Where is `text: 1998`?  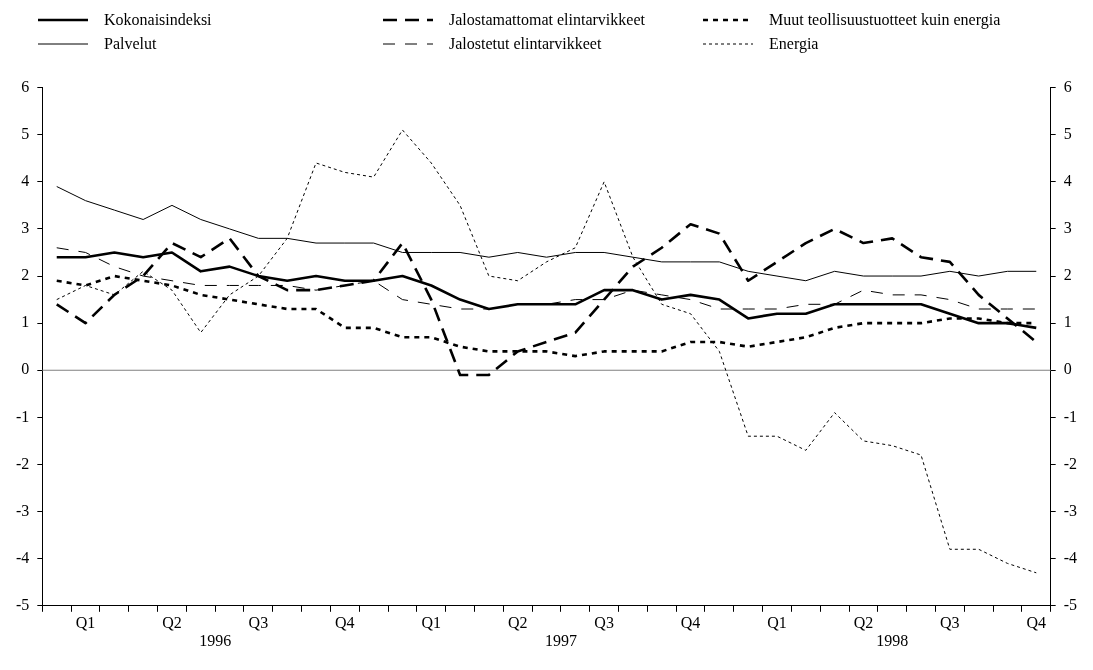
text: 1998 is located at coordinates (892, 640).